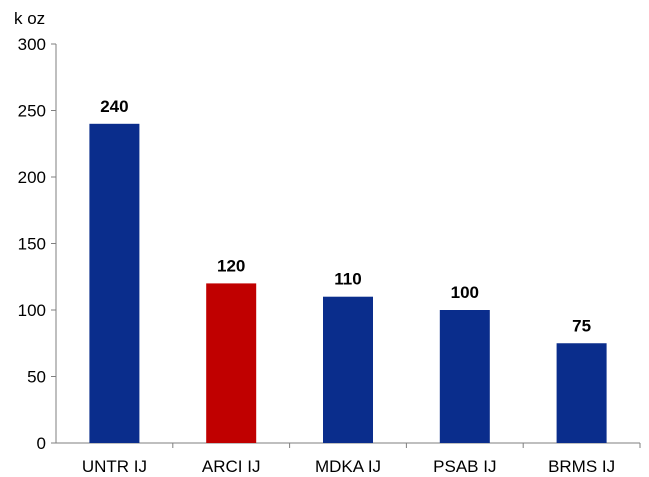 This screenshot has width=649, height=477. What do you see at coordinates (32, 111) in the screenshot?
I see `y-tick-label: 250` at bounding box center [32, 111].